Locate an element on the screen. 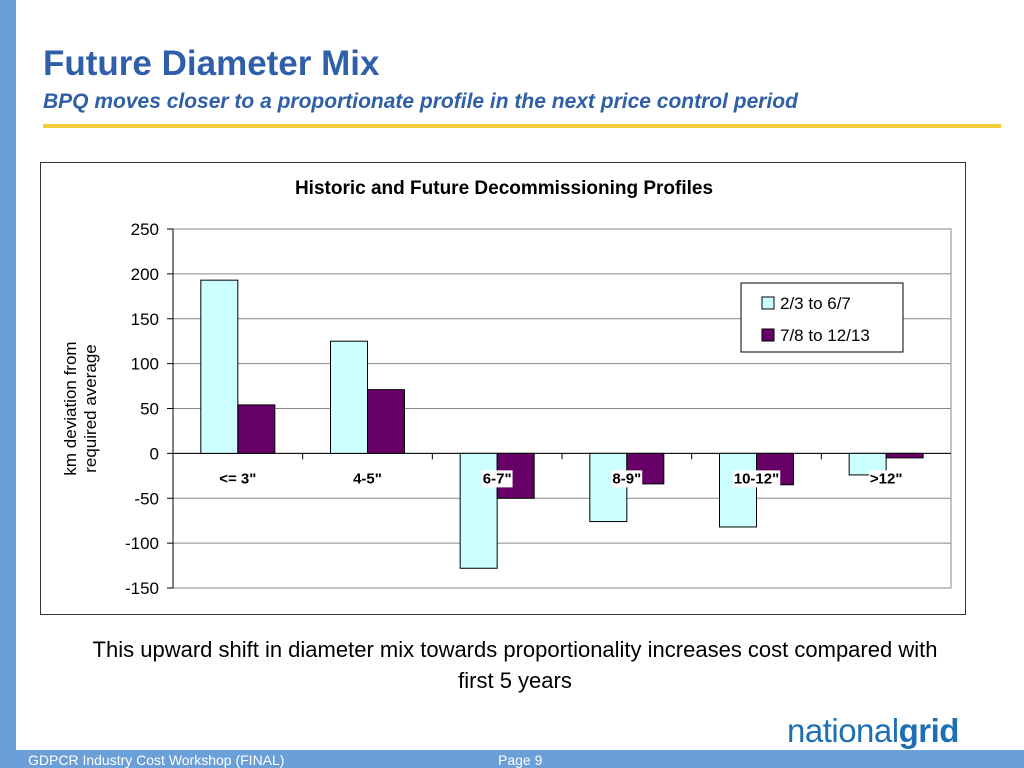  legend-label: 7/8 to 12/13 is located at coordinates (825, 335).